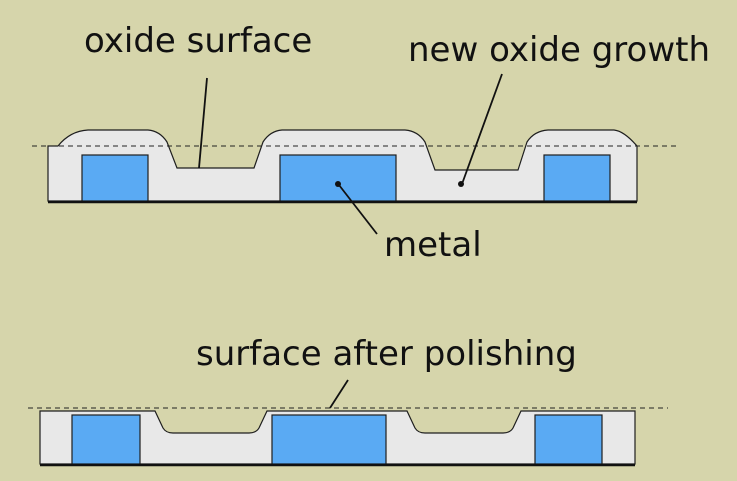 The width and height of the screenshot is (737, 481). Describe the element at coordinates (577, 178) in the screenshot. I see `metal-block-right` at that location.